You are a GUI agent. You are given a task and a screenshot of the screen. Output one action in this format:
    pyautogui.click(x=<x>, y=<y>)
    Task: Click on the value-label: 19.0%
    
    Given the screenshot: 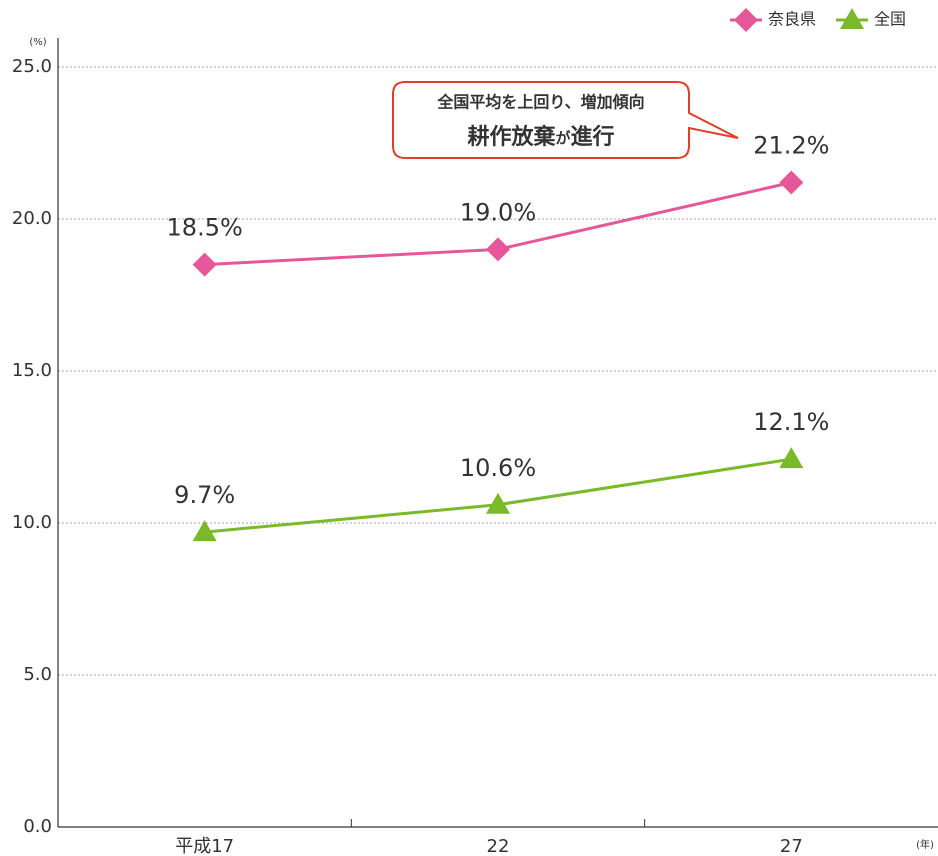 What is the action you would take?
    pyautogui.click(x=498, y=212)
    